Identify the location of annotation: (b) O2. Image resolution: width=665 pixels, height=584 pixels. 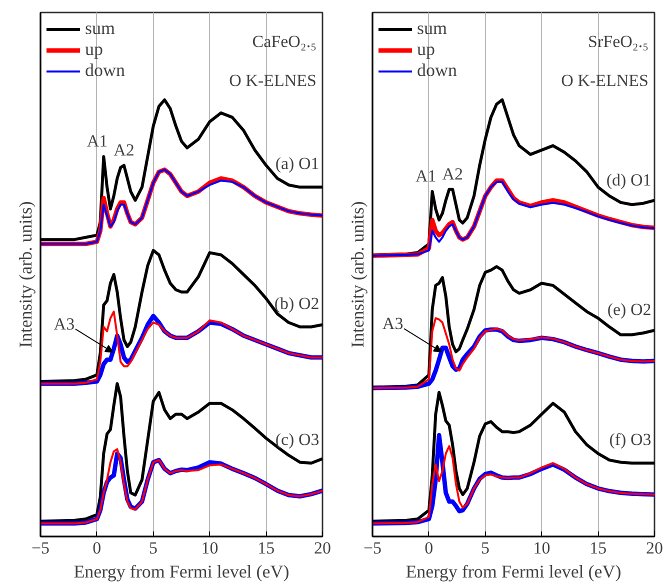
(297, 303).